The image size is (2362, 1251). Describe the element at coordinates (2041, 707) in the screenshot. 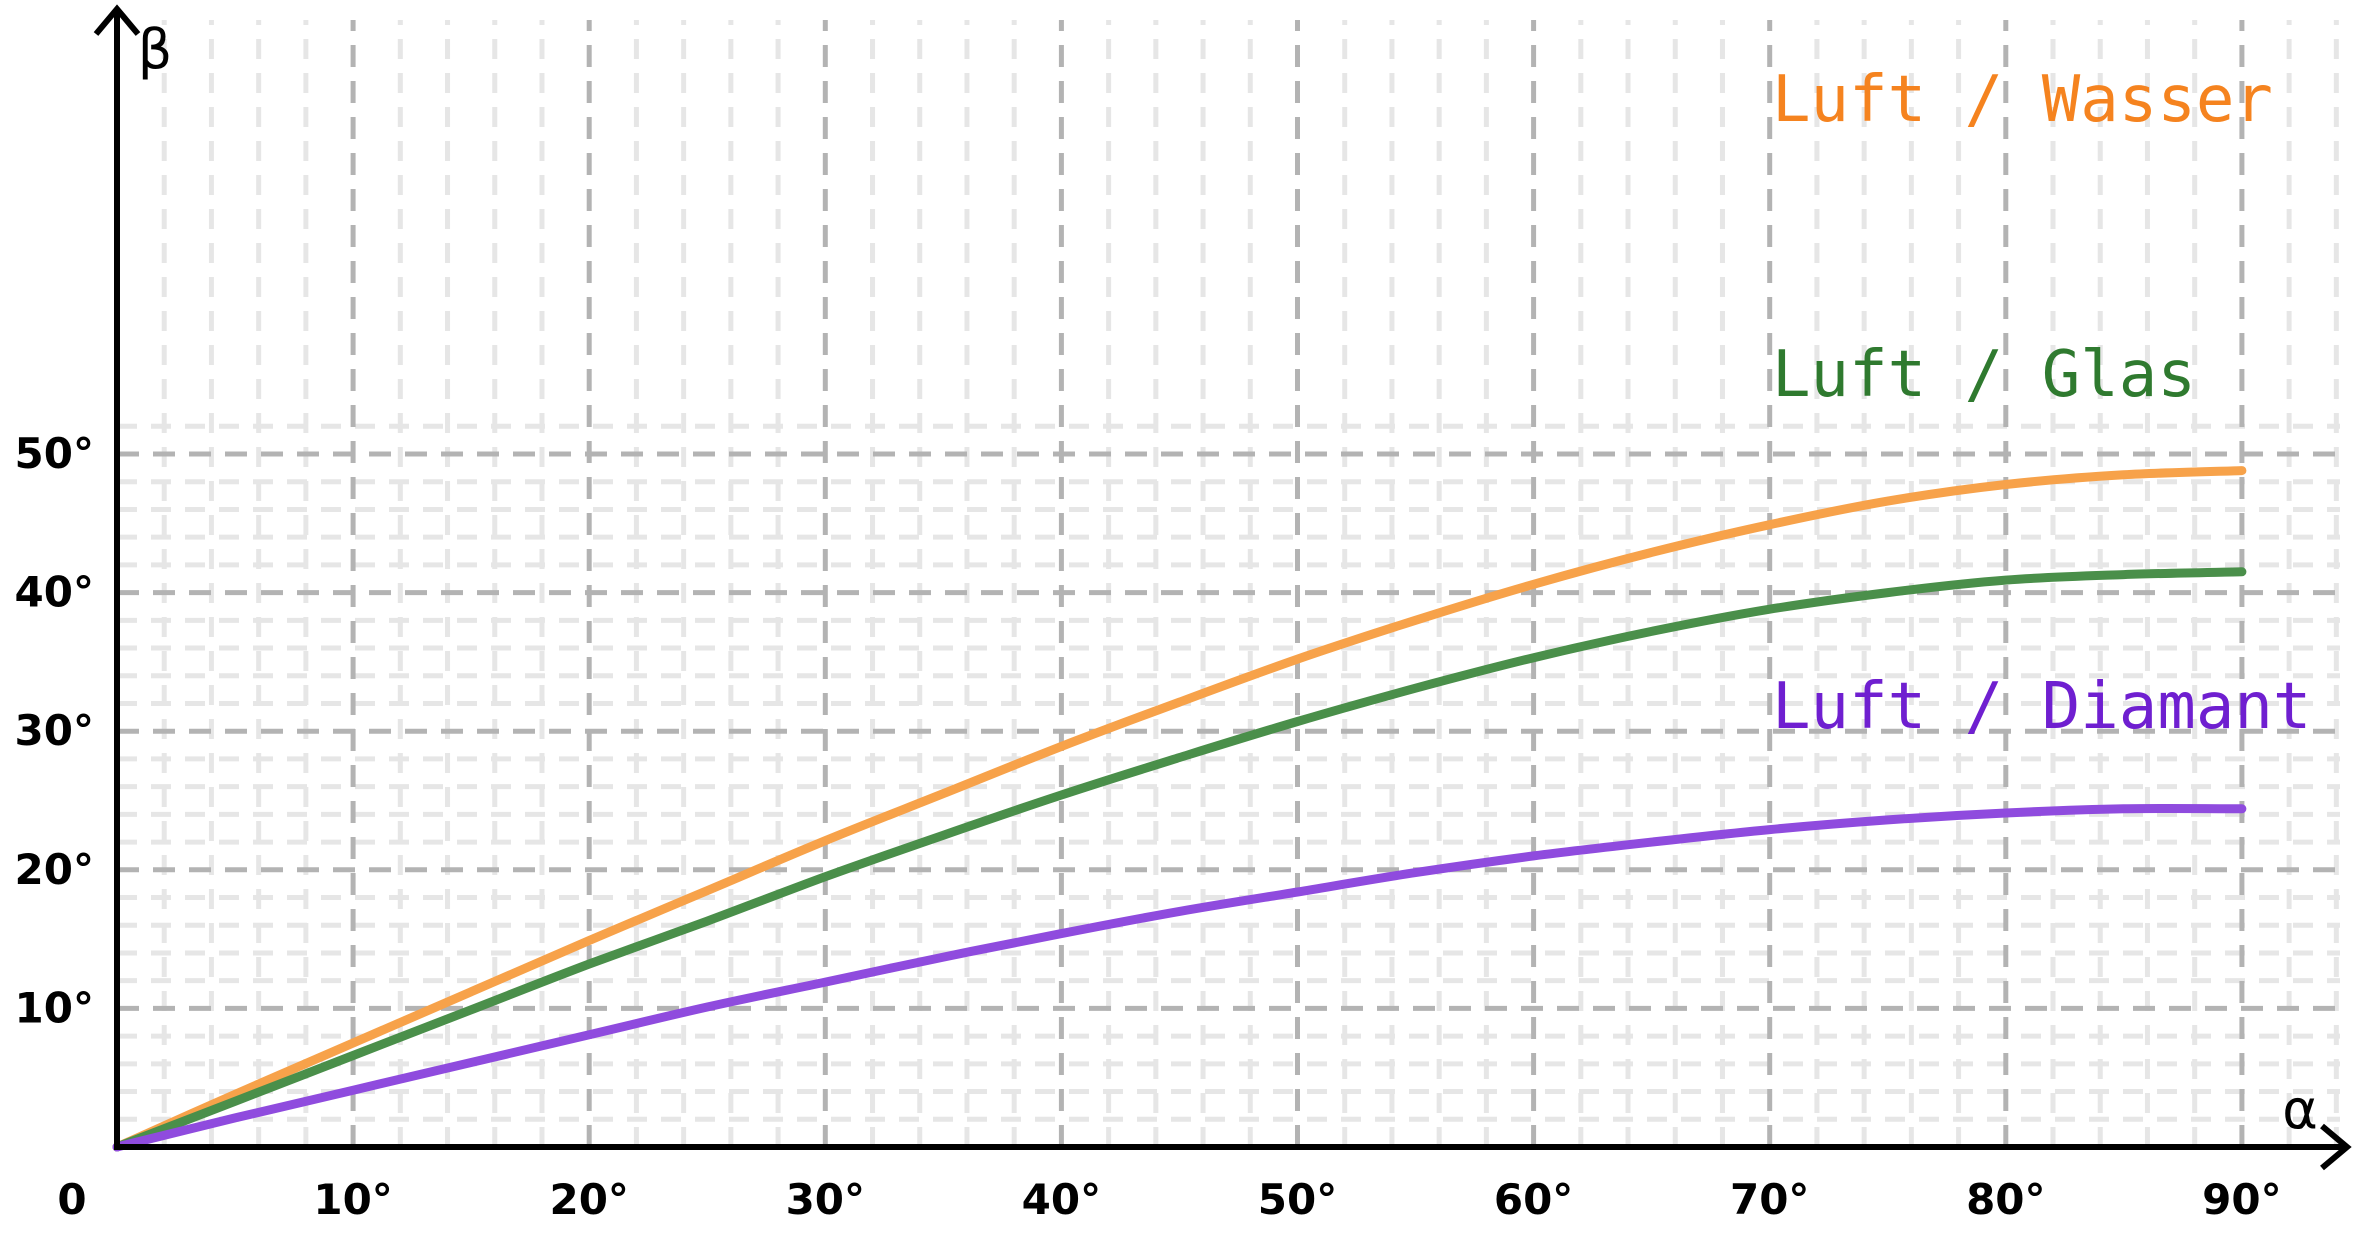

I see `series-label-luft-diamant: Luft / Diamant` at that location.